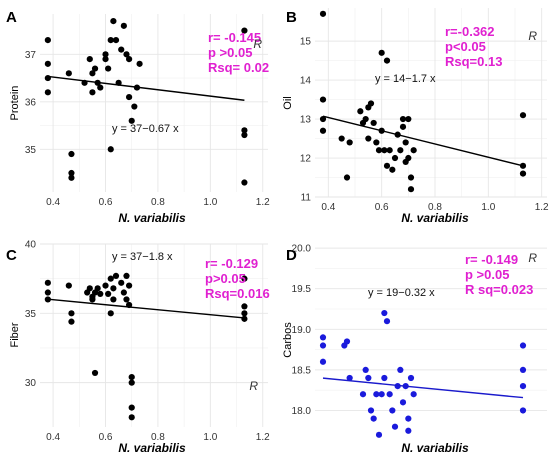 This screenshot has width=550, height=470. What do you see at coordinates (302, 289) in the screenshot?
I see `y-tick-label: 19.5` at bounding box center [302, 289].